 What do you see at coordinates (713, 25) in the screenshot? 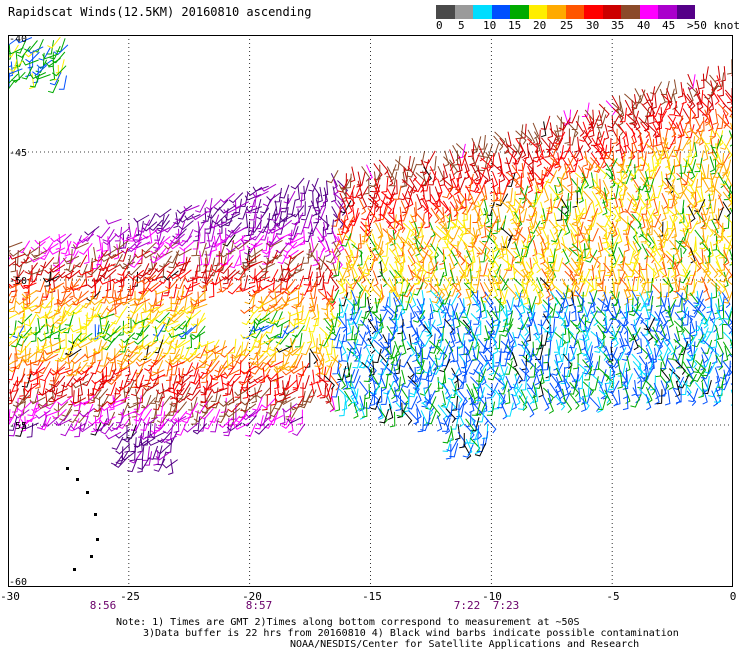
I see `scale-label-50-knots: >50 knots` at bounding box center [713, 25].